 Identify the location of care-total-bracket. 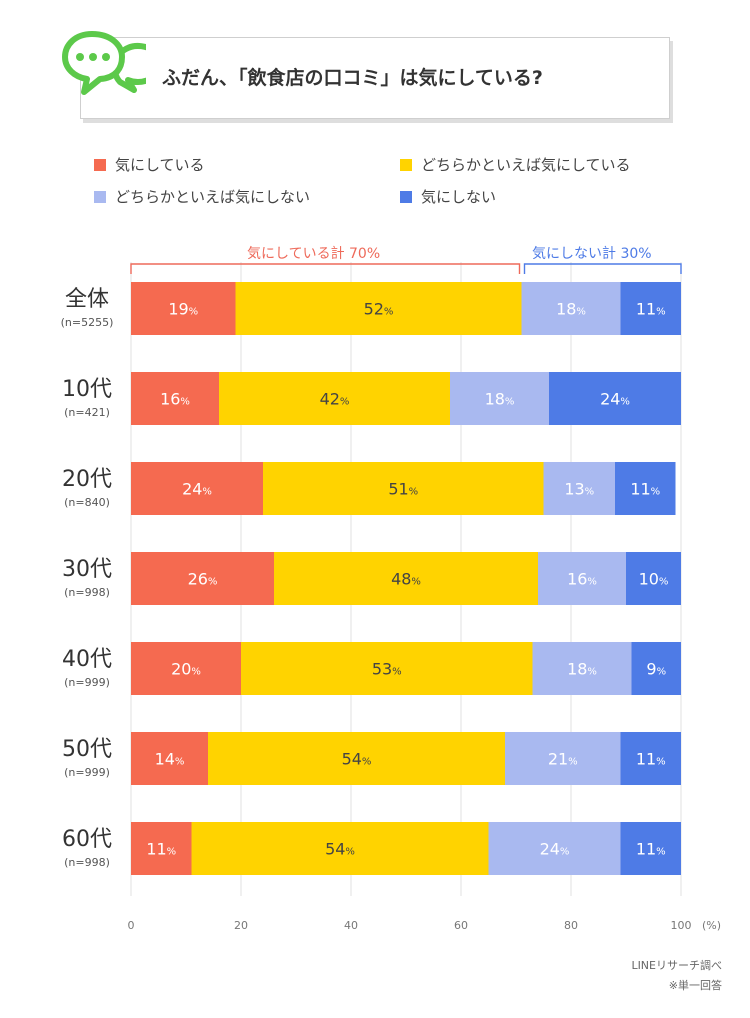
(325, 268).